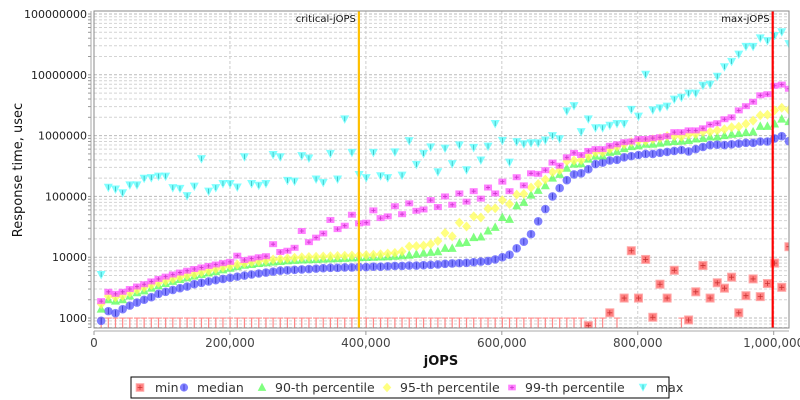  Describe the element at coordinates (502, 343) in the screenshot. I see `x-tick-label: 600,000` at that location.